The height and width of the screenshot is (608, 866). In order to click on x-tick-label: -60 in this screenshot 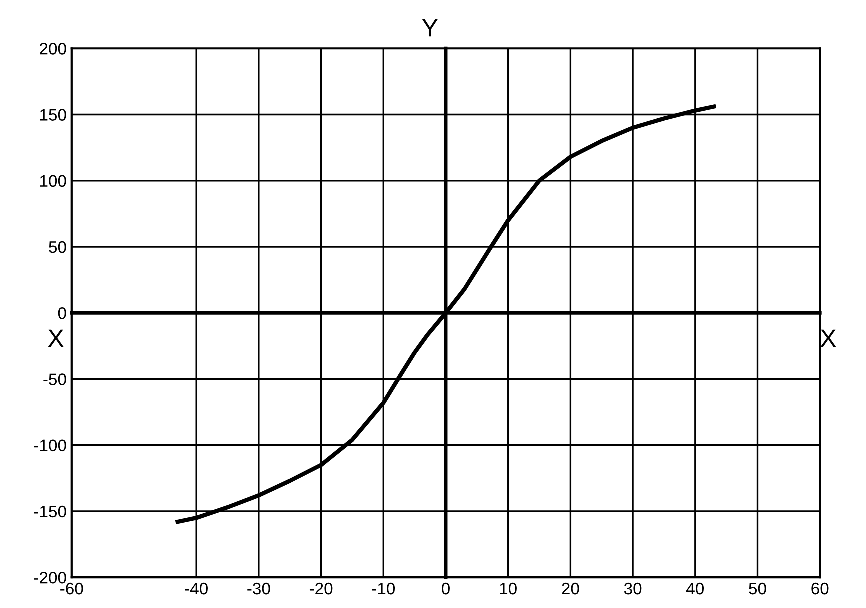, I will do `click(72, 588)`.